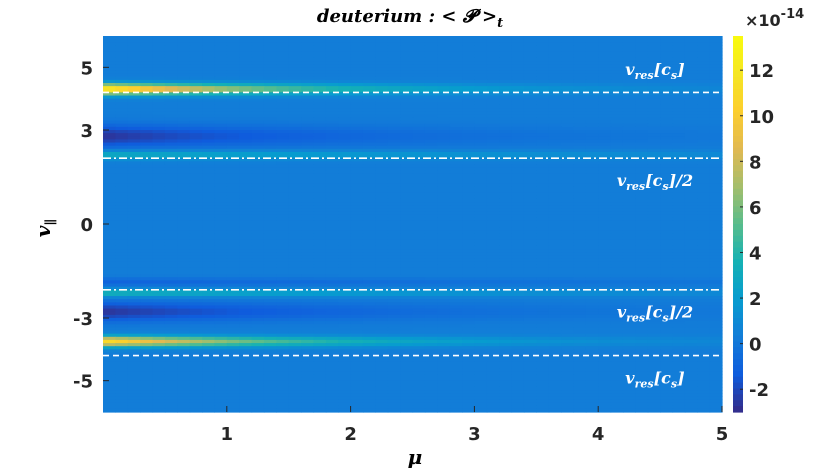 This screenshot has height=472, width=830. I want to click on title-subscript: t, so click(500, 23).